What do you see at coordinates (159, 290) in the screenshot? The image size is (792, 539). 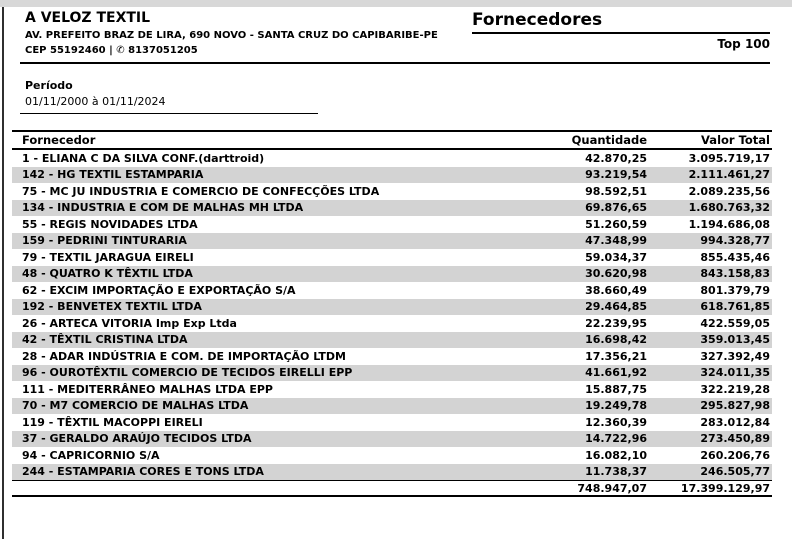 I see `supplier-name: 62 - EXCIM IMPORTAÇÃO E EXPORTAÇÃO S/A` at bounding box center [159, 290].